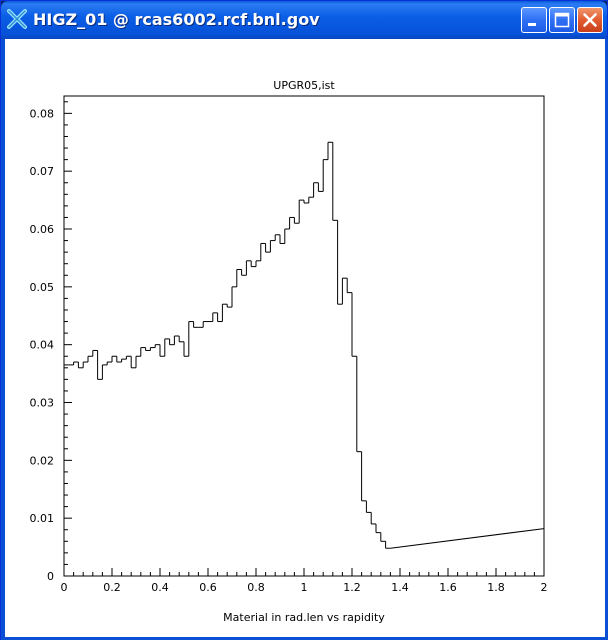 The image size is (608, 640). What do you see at coordinates (50, 576) in the screenshot?
I see `y-tick-label: 0` at bounding box center [50, 576].